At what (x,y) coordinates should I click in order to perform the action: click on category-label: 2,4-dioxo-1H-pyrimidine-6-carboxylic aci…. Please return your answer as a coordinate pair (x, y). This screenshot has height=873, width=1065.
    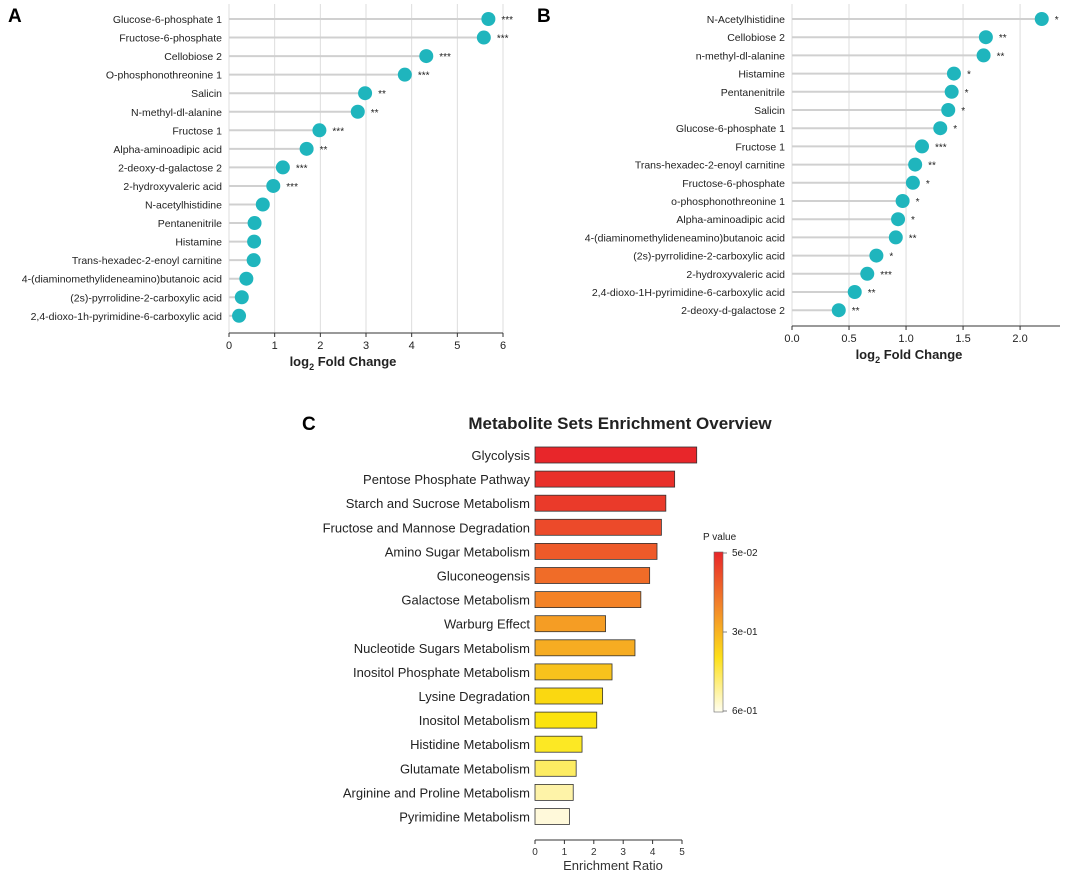
    Looking at the image, I should click on (688, 293).